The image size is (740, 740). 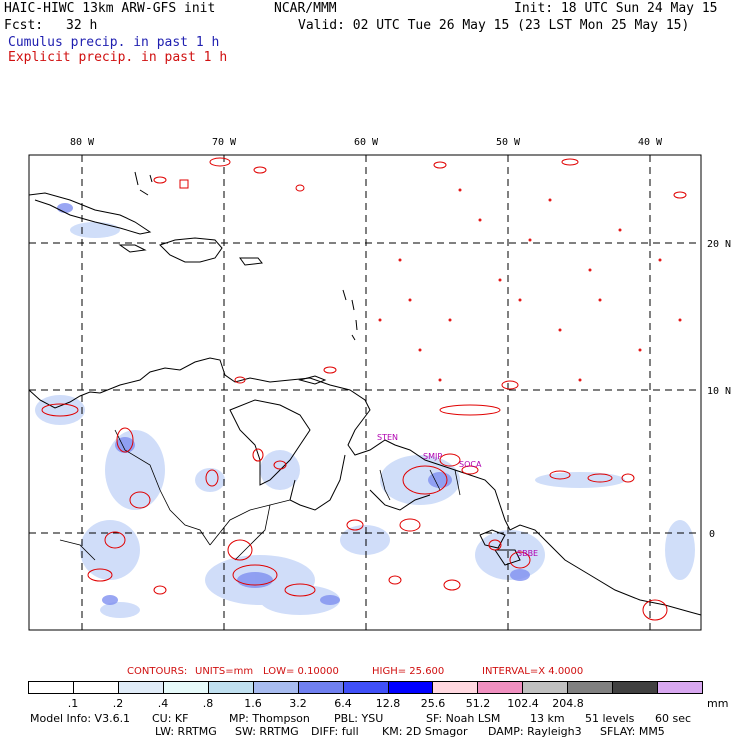 What do you see at coordinates (80, 718) in the screenshot?
I see `footer-model-info: Model Info: V3.6.1` at bounding box center [80, 718].